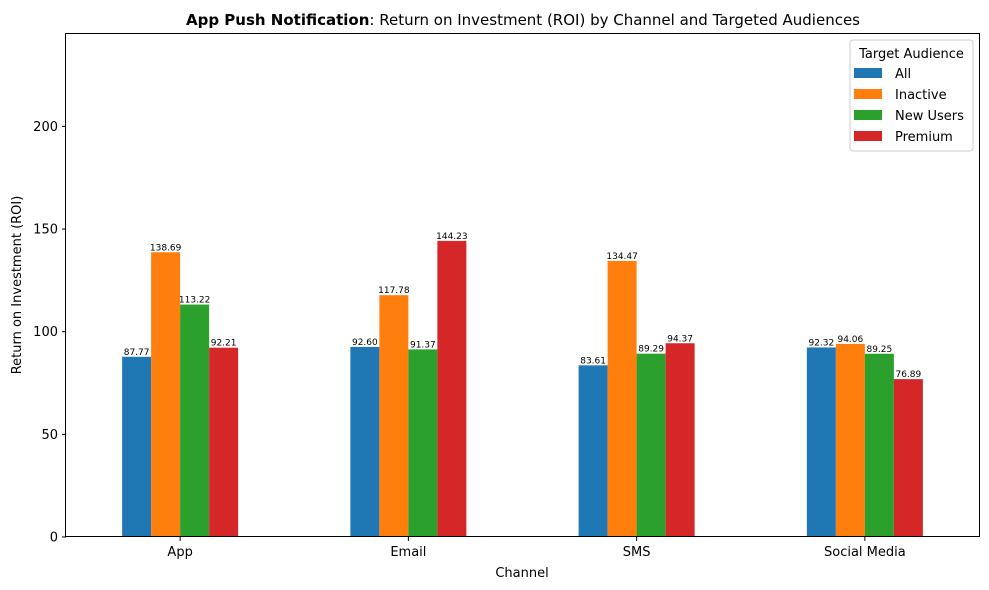 The height and width of the screenshot is (590, 989). Describe the element at coordinates (423, 345) in the screenshot. I see `bar-value-label: 91.37` at that location.